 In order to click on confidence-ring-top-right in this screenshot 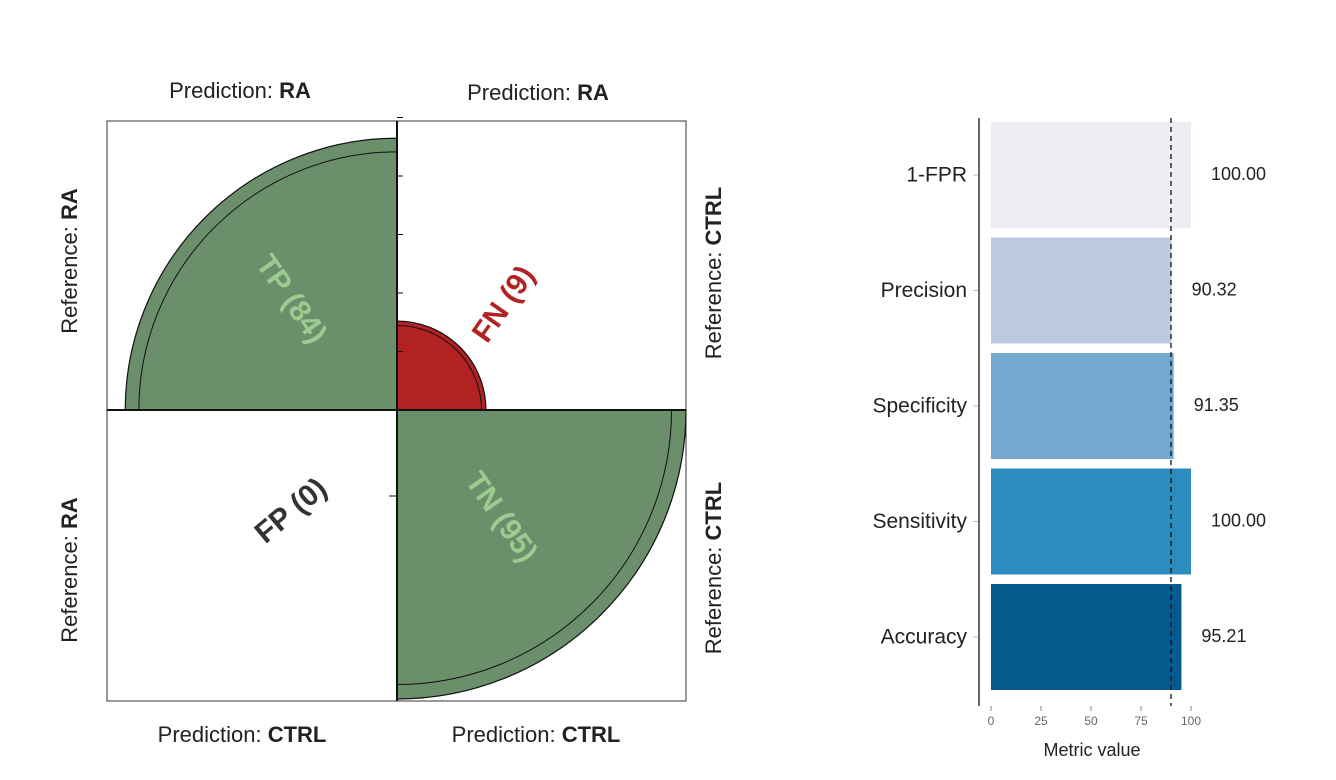, I will do `click(439, 367)`.